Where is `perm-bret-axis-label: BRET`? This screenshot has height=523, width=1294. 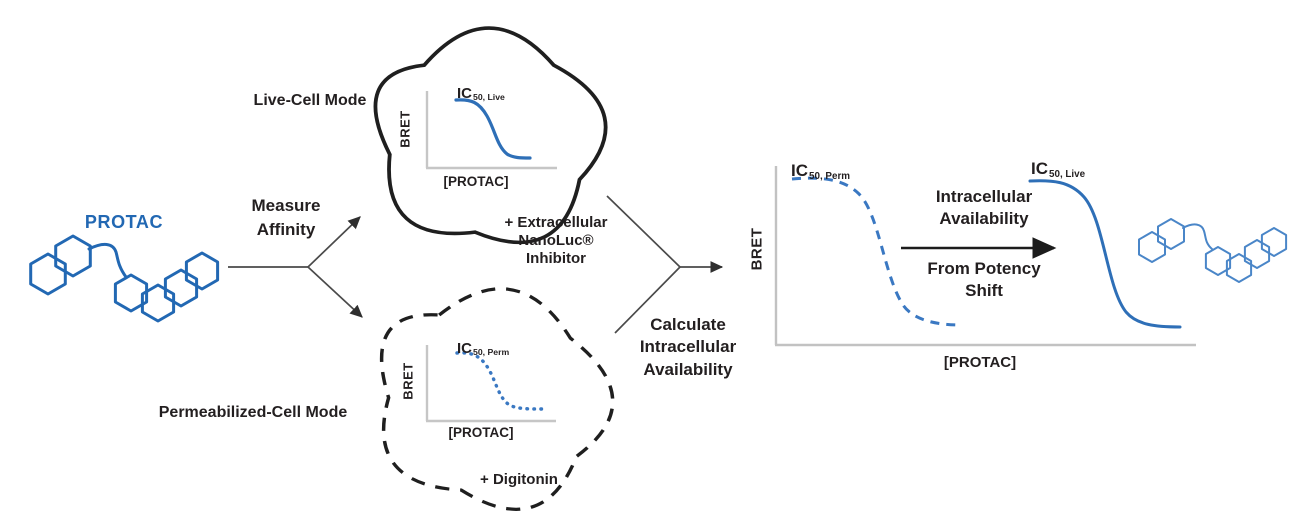 perm-bret-axis-label: BRET is located at coordinates (408, 381).